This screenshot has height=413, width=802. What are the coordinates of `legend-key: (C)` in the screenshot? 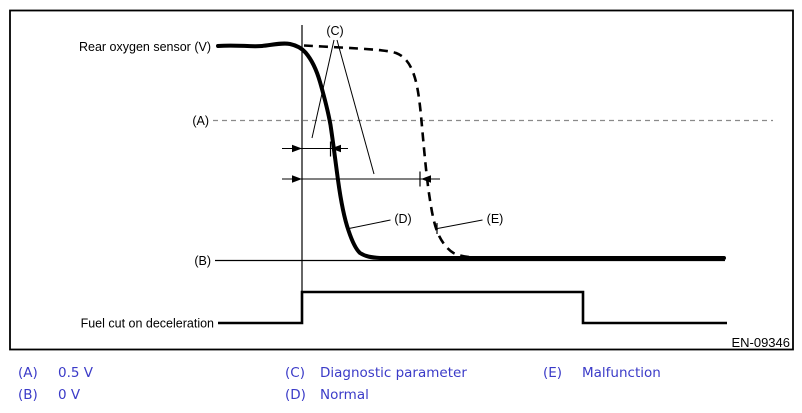 It's located at (295, 373).